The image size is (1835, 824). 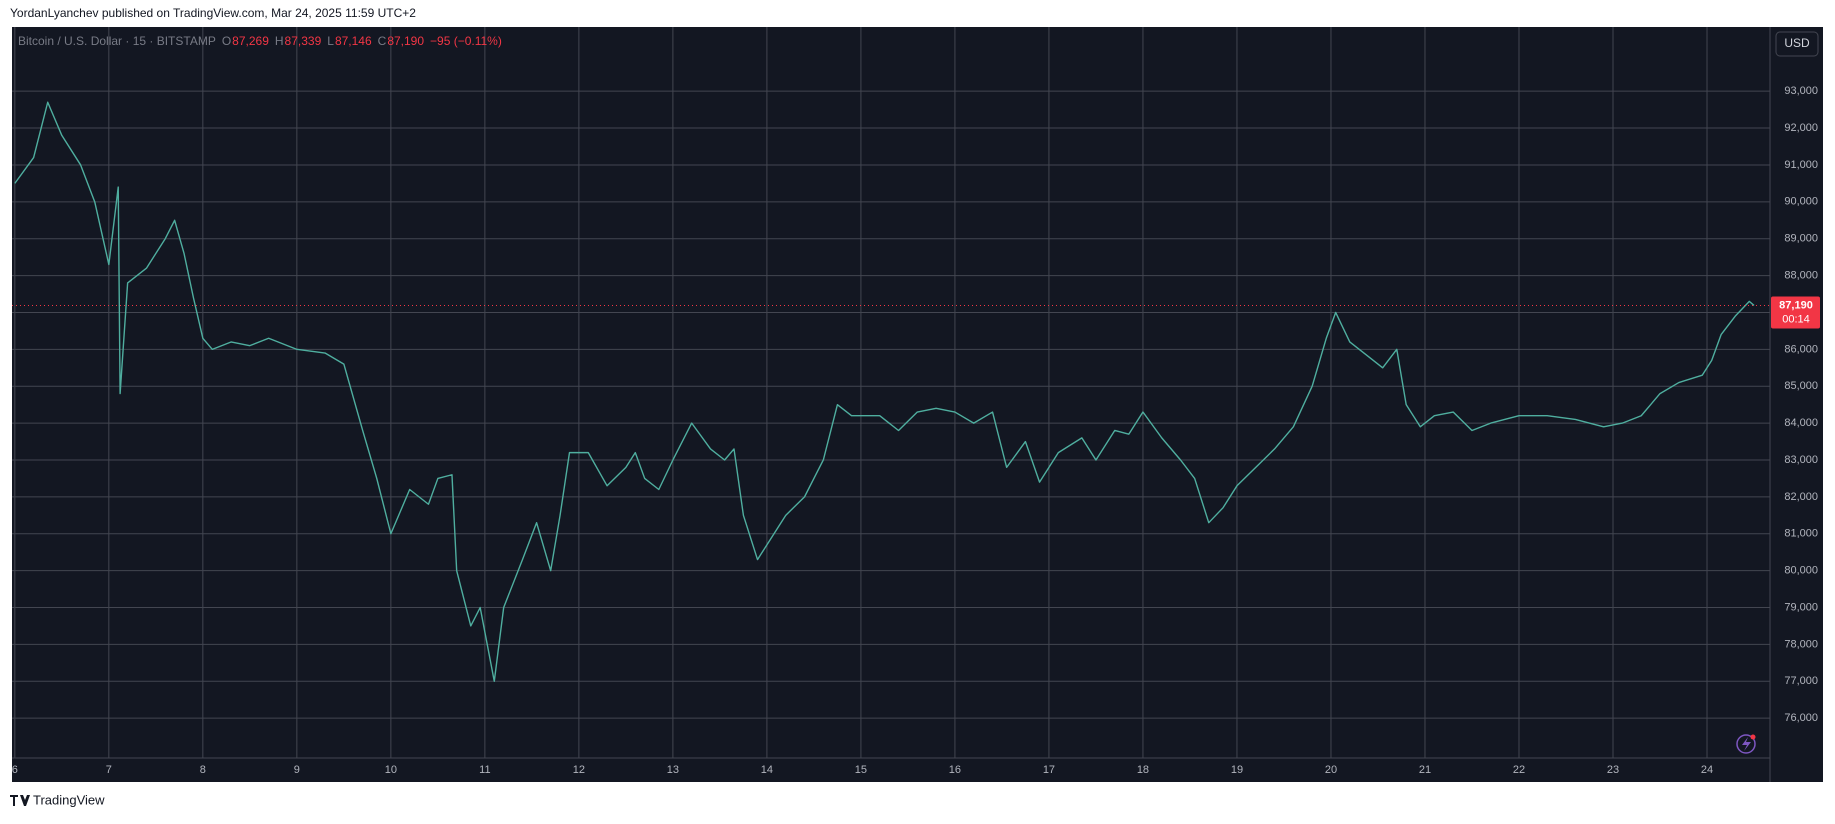 I want to click on x-tick-label: 23, so click(x=1613, y=770).